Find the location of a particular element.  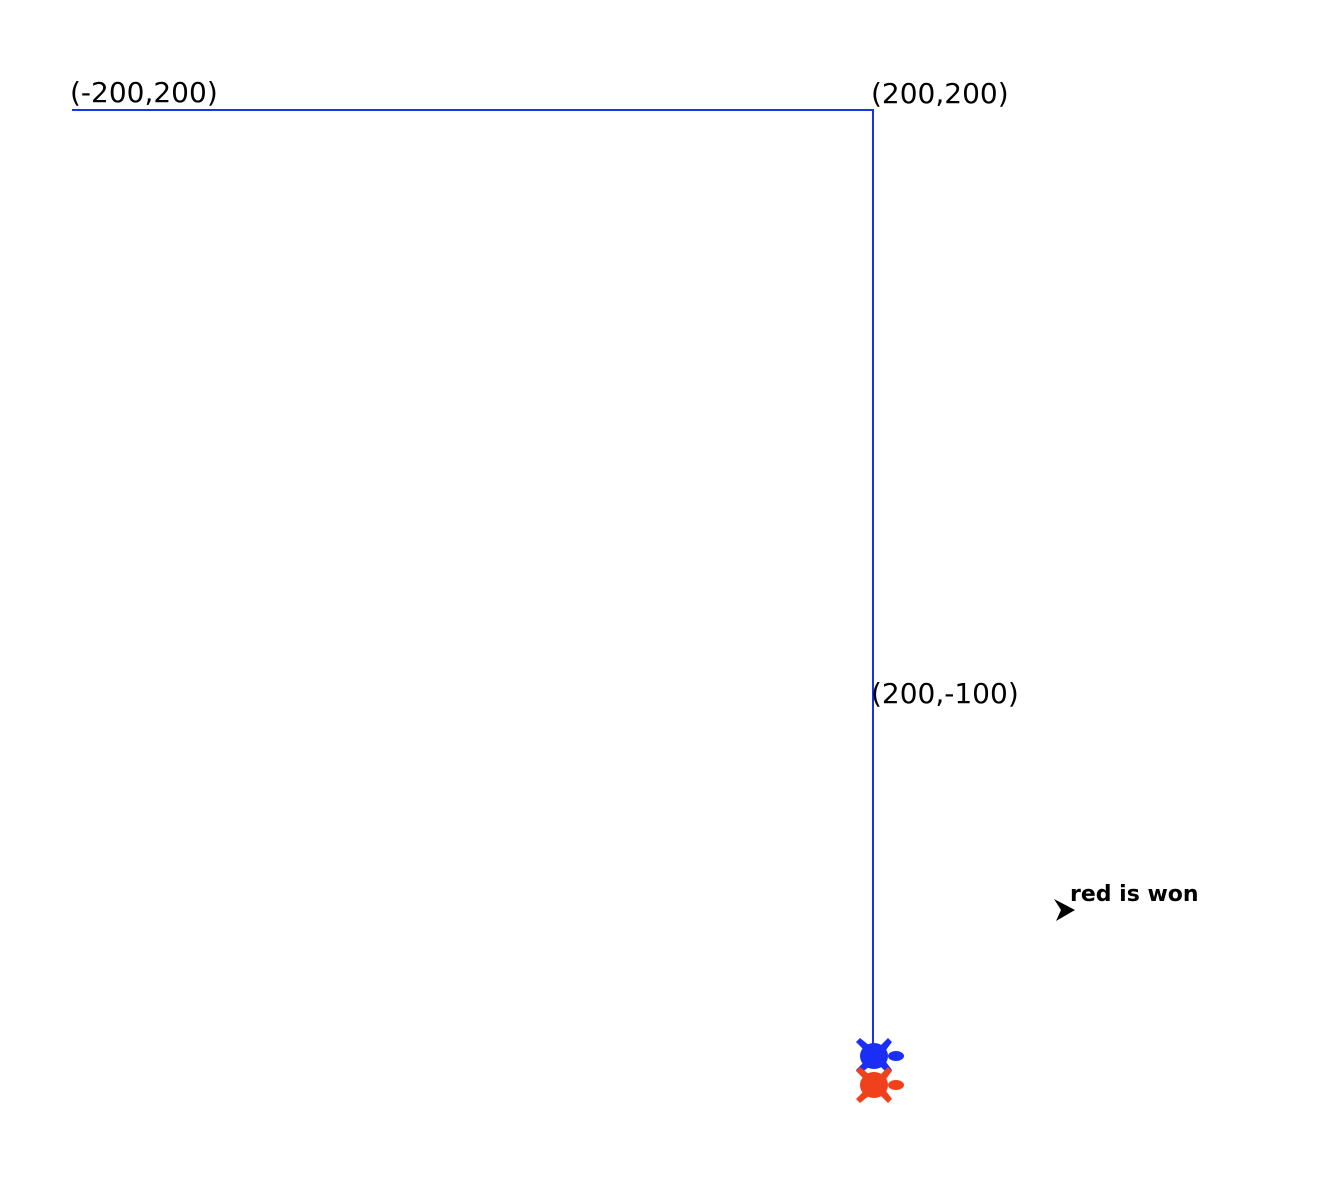

label-mid-right: (200,-100) is located at coordinates (945, 693).